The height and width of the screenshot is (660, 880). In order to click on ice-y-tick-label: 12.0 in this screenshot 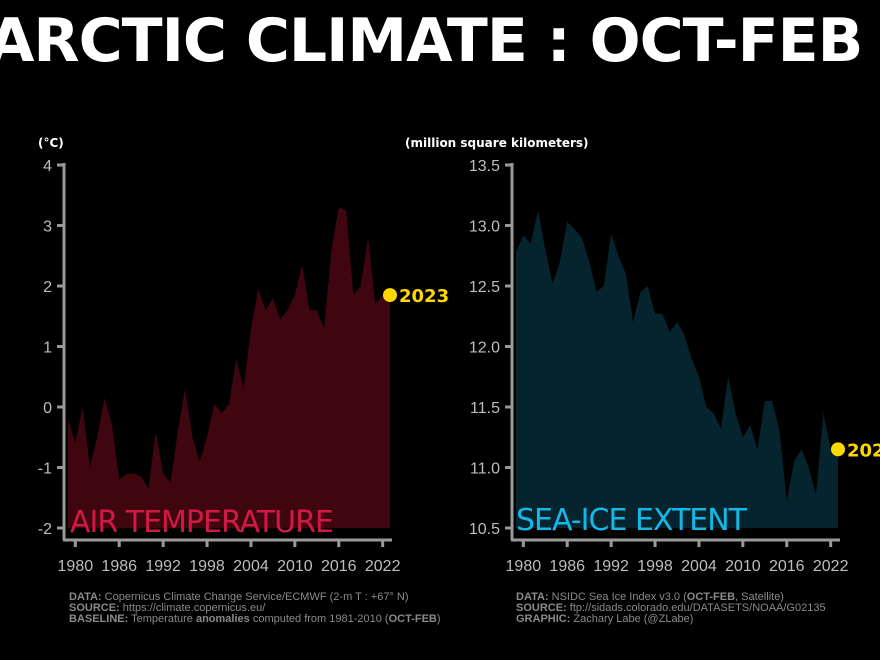, I will do `click(484, 348)`.